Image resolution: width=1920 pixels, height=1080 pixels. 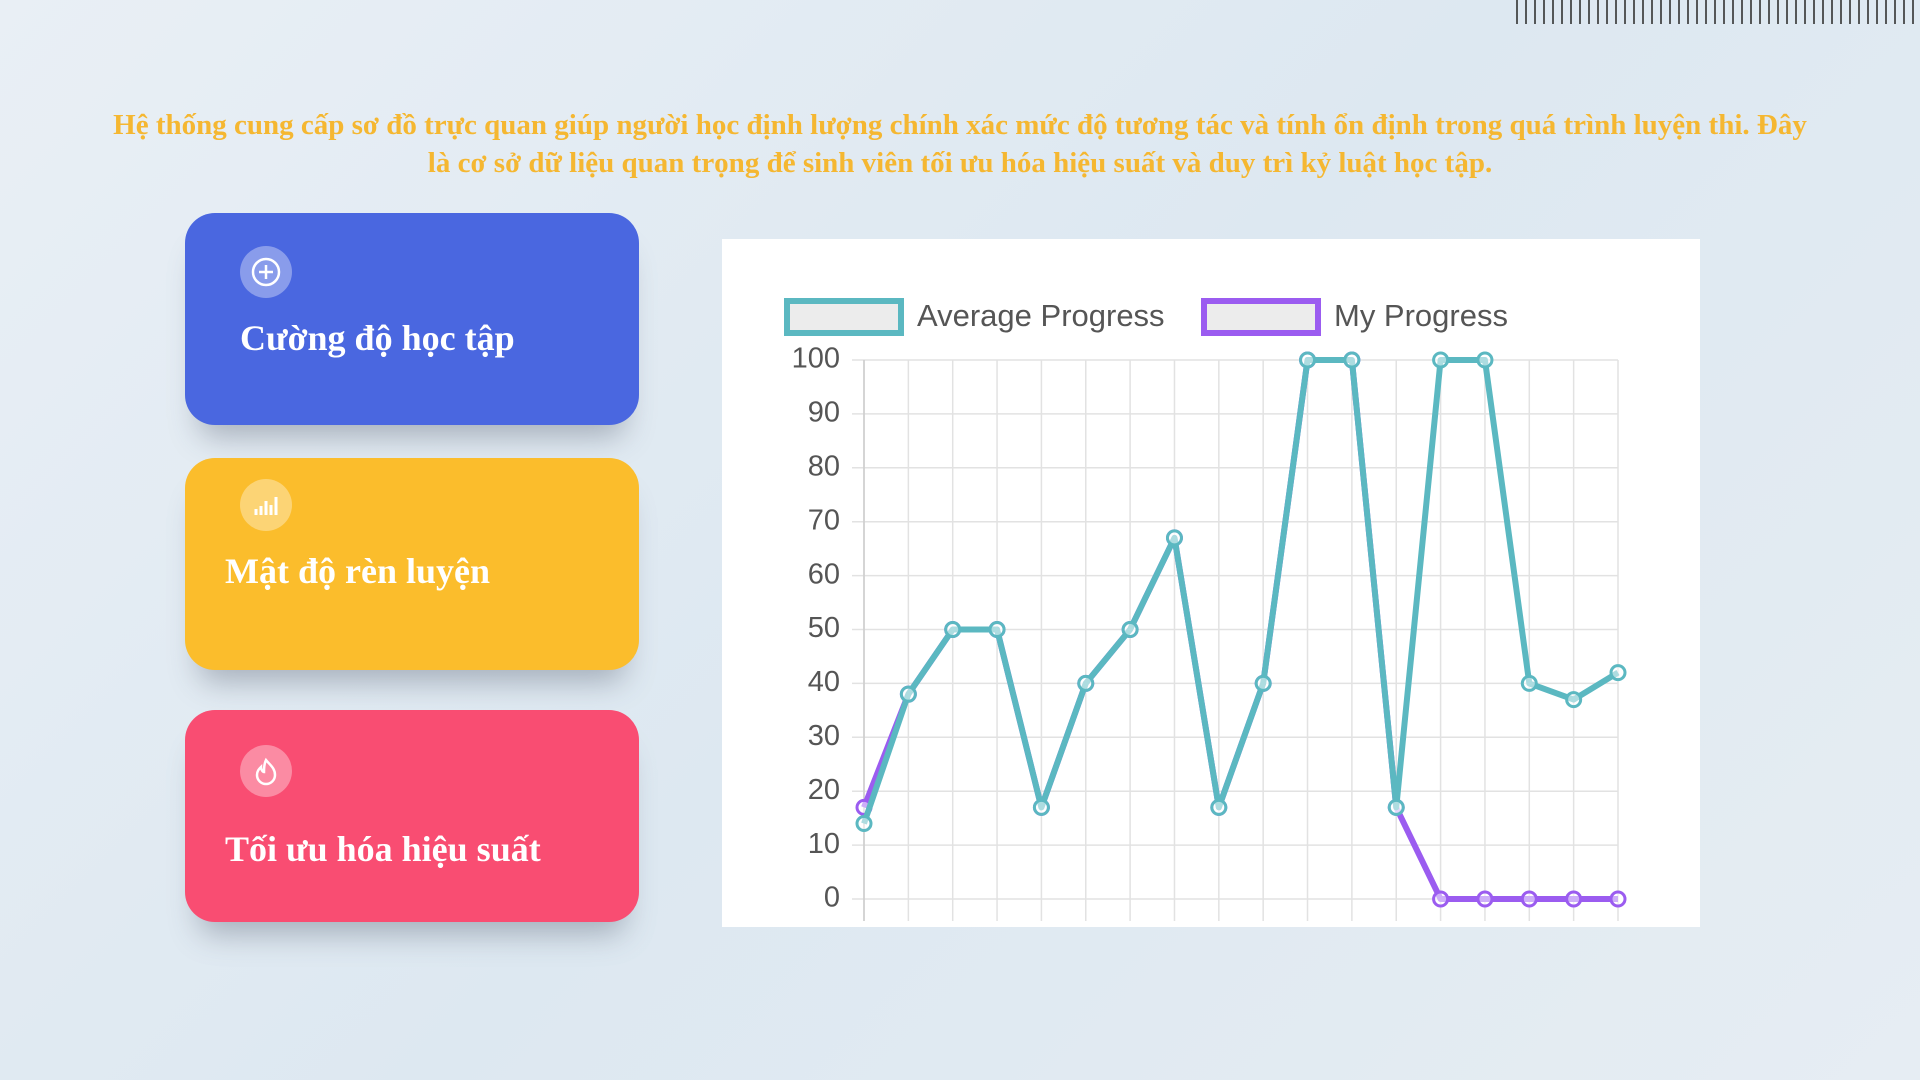 What do you see at coordinates (377, 338) in the screenshot?
I see `card-title: Cường độ học tập` at bounding box center [377, 338].